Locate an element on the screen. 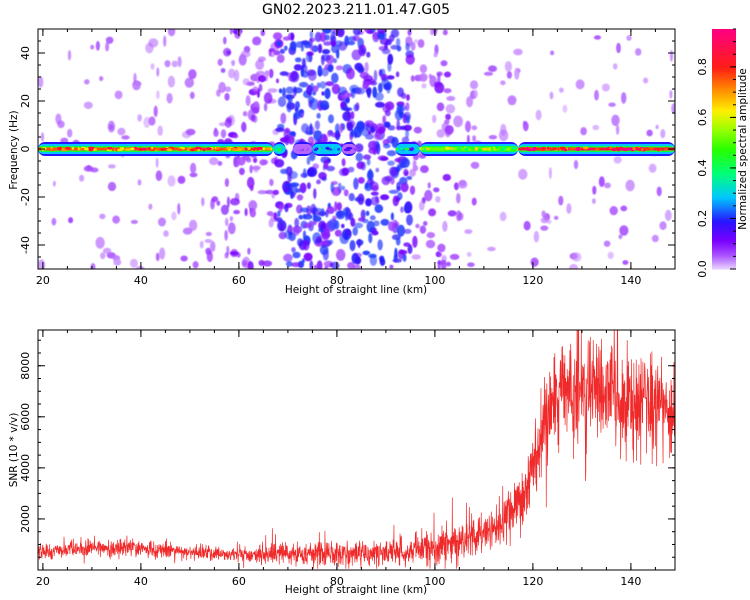 This screenshot has height=600, width=750. x-tick-label: 40 is located at coordinates (141, 581).